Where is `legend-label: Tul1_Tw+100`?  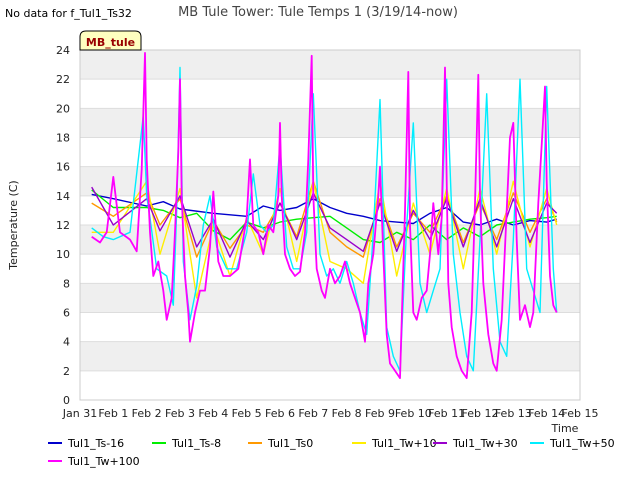
legend-label: Tul1_Tw+100 is located at coordinates (103, 461).